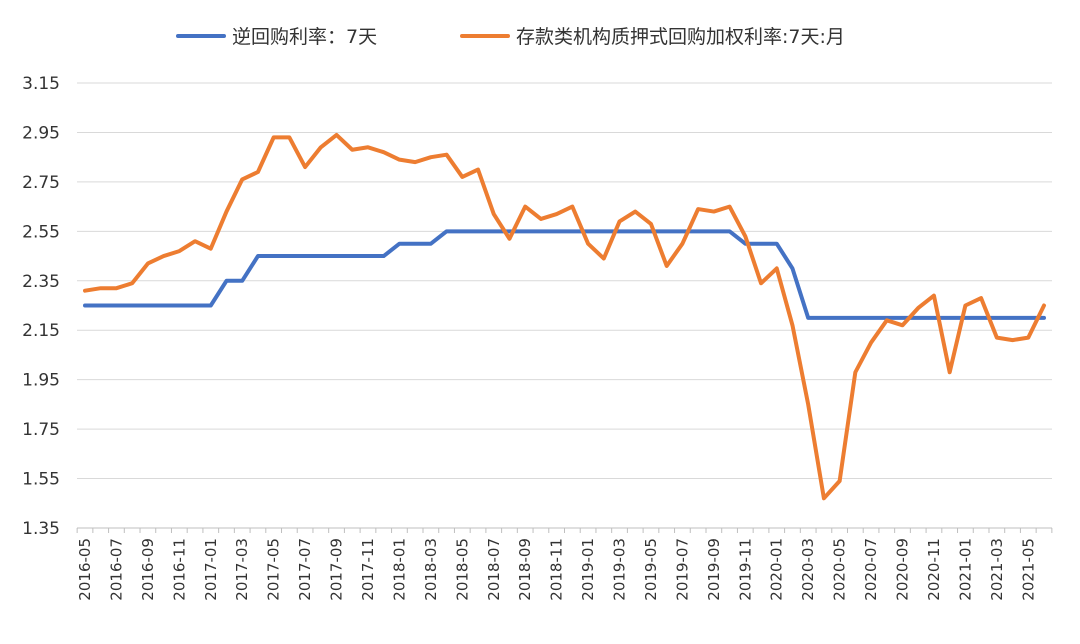 The height and width of the screenshot is (644, 1080). Describe the element at coordinates (148, 569) in the screenshot. I see `x-tick-label: 2016-09` at that location.